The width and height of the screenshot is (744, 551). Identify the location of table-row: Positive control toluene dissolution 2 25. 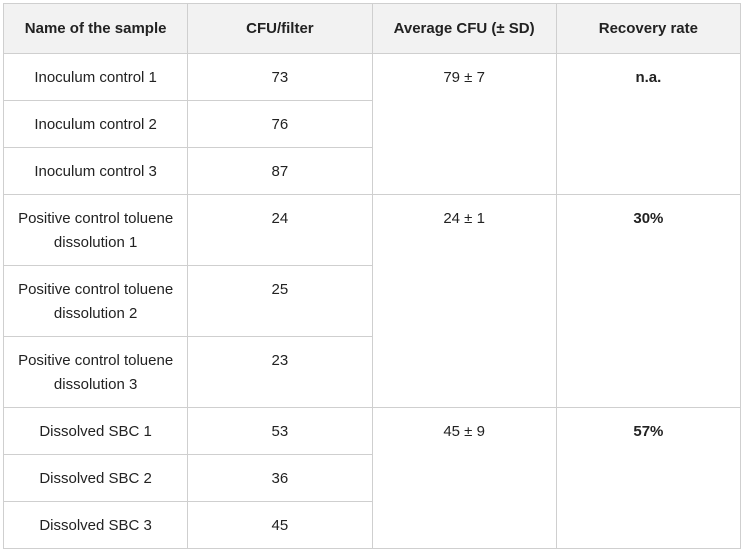
(371, 301).